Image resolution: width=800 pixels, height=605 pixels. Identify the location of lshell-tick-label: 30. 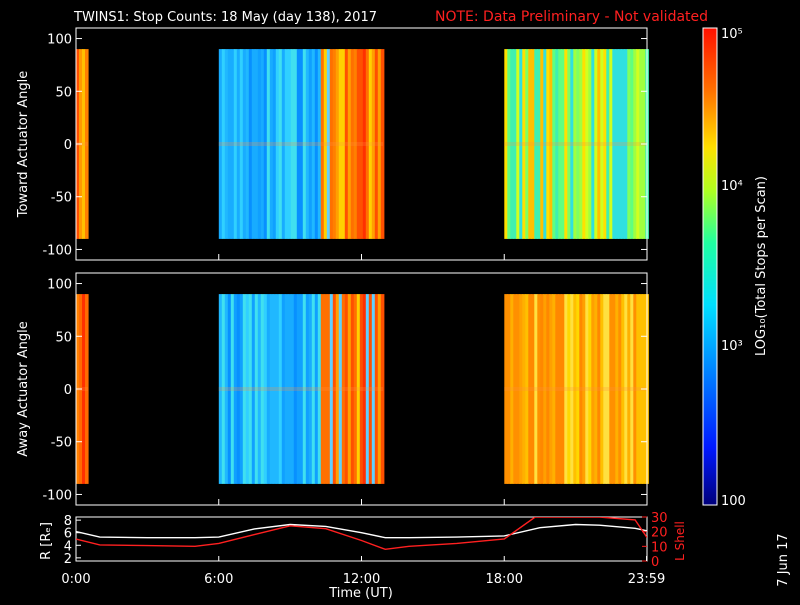
(659, 518).